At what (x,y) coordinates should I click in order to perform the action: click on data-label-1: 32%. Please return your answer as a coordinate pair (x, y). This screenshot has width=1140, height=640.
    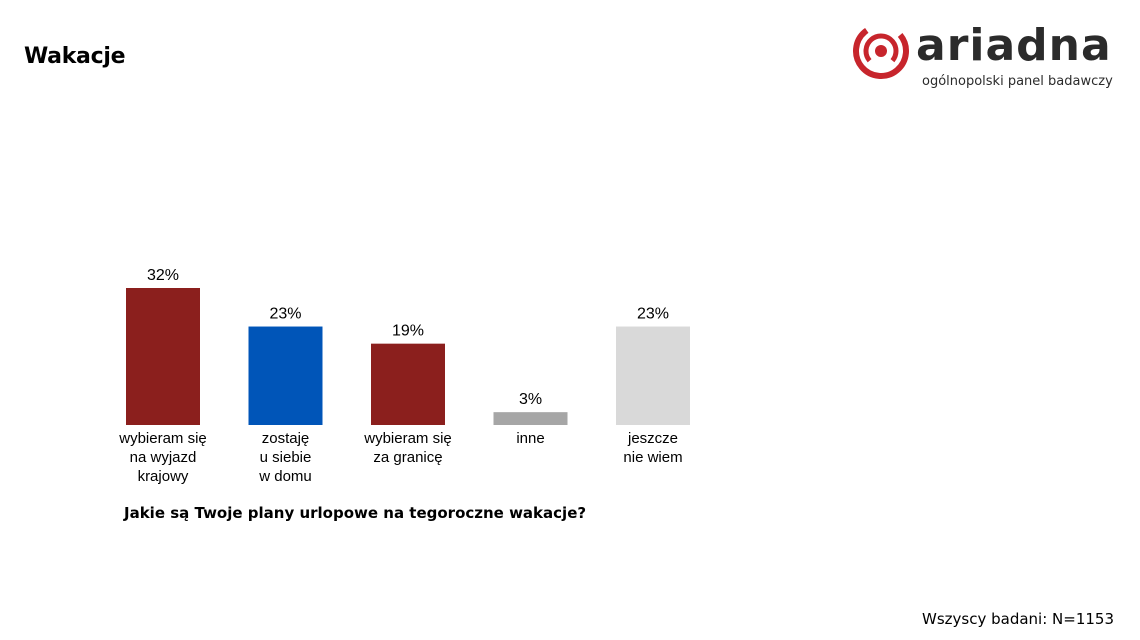
    Looking at the image, I should click on (163, 275).